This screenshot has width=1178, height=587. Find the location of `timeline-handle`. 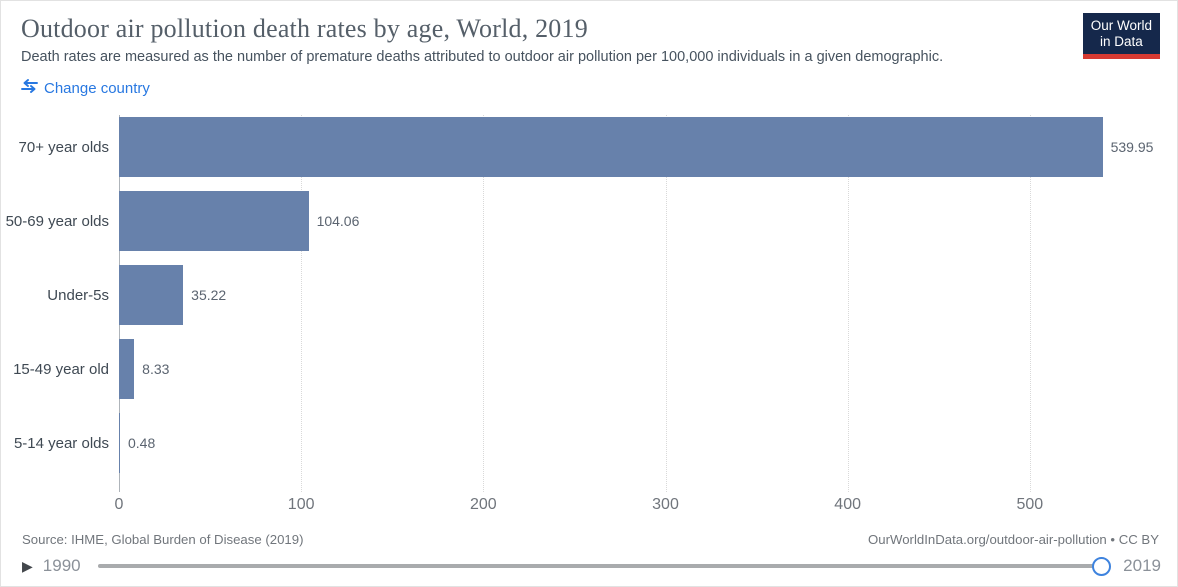

timeline-handle is located at coordinates (1102, 566).